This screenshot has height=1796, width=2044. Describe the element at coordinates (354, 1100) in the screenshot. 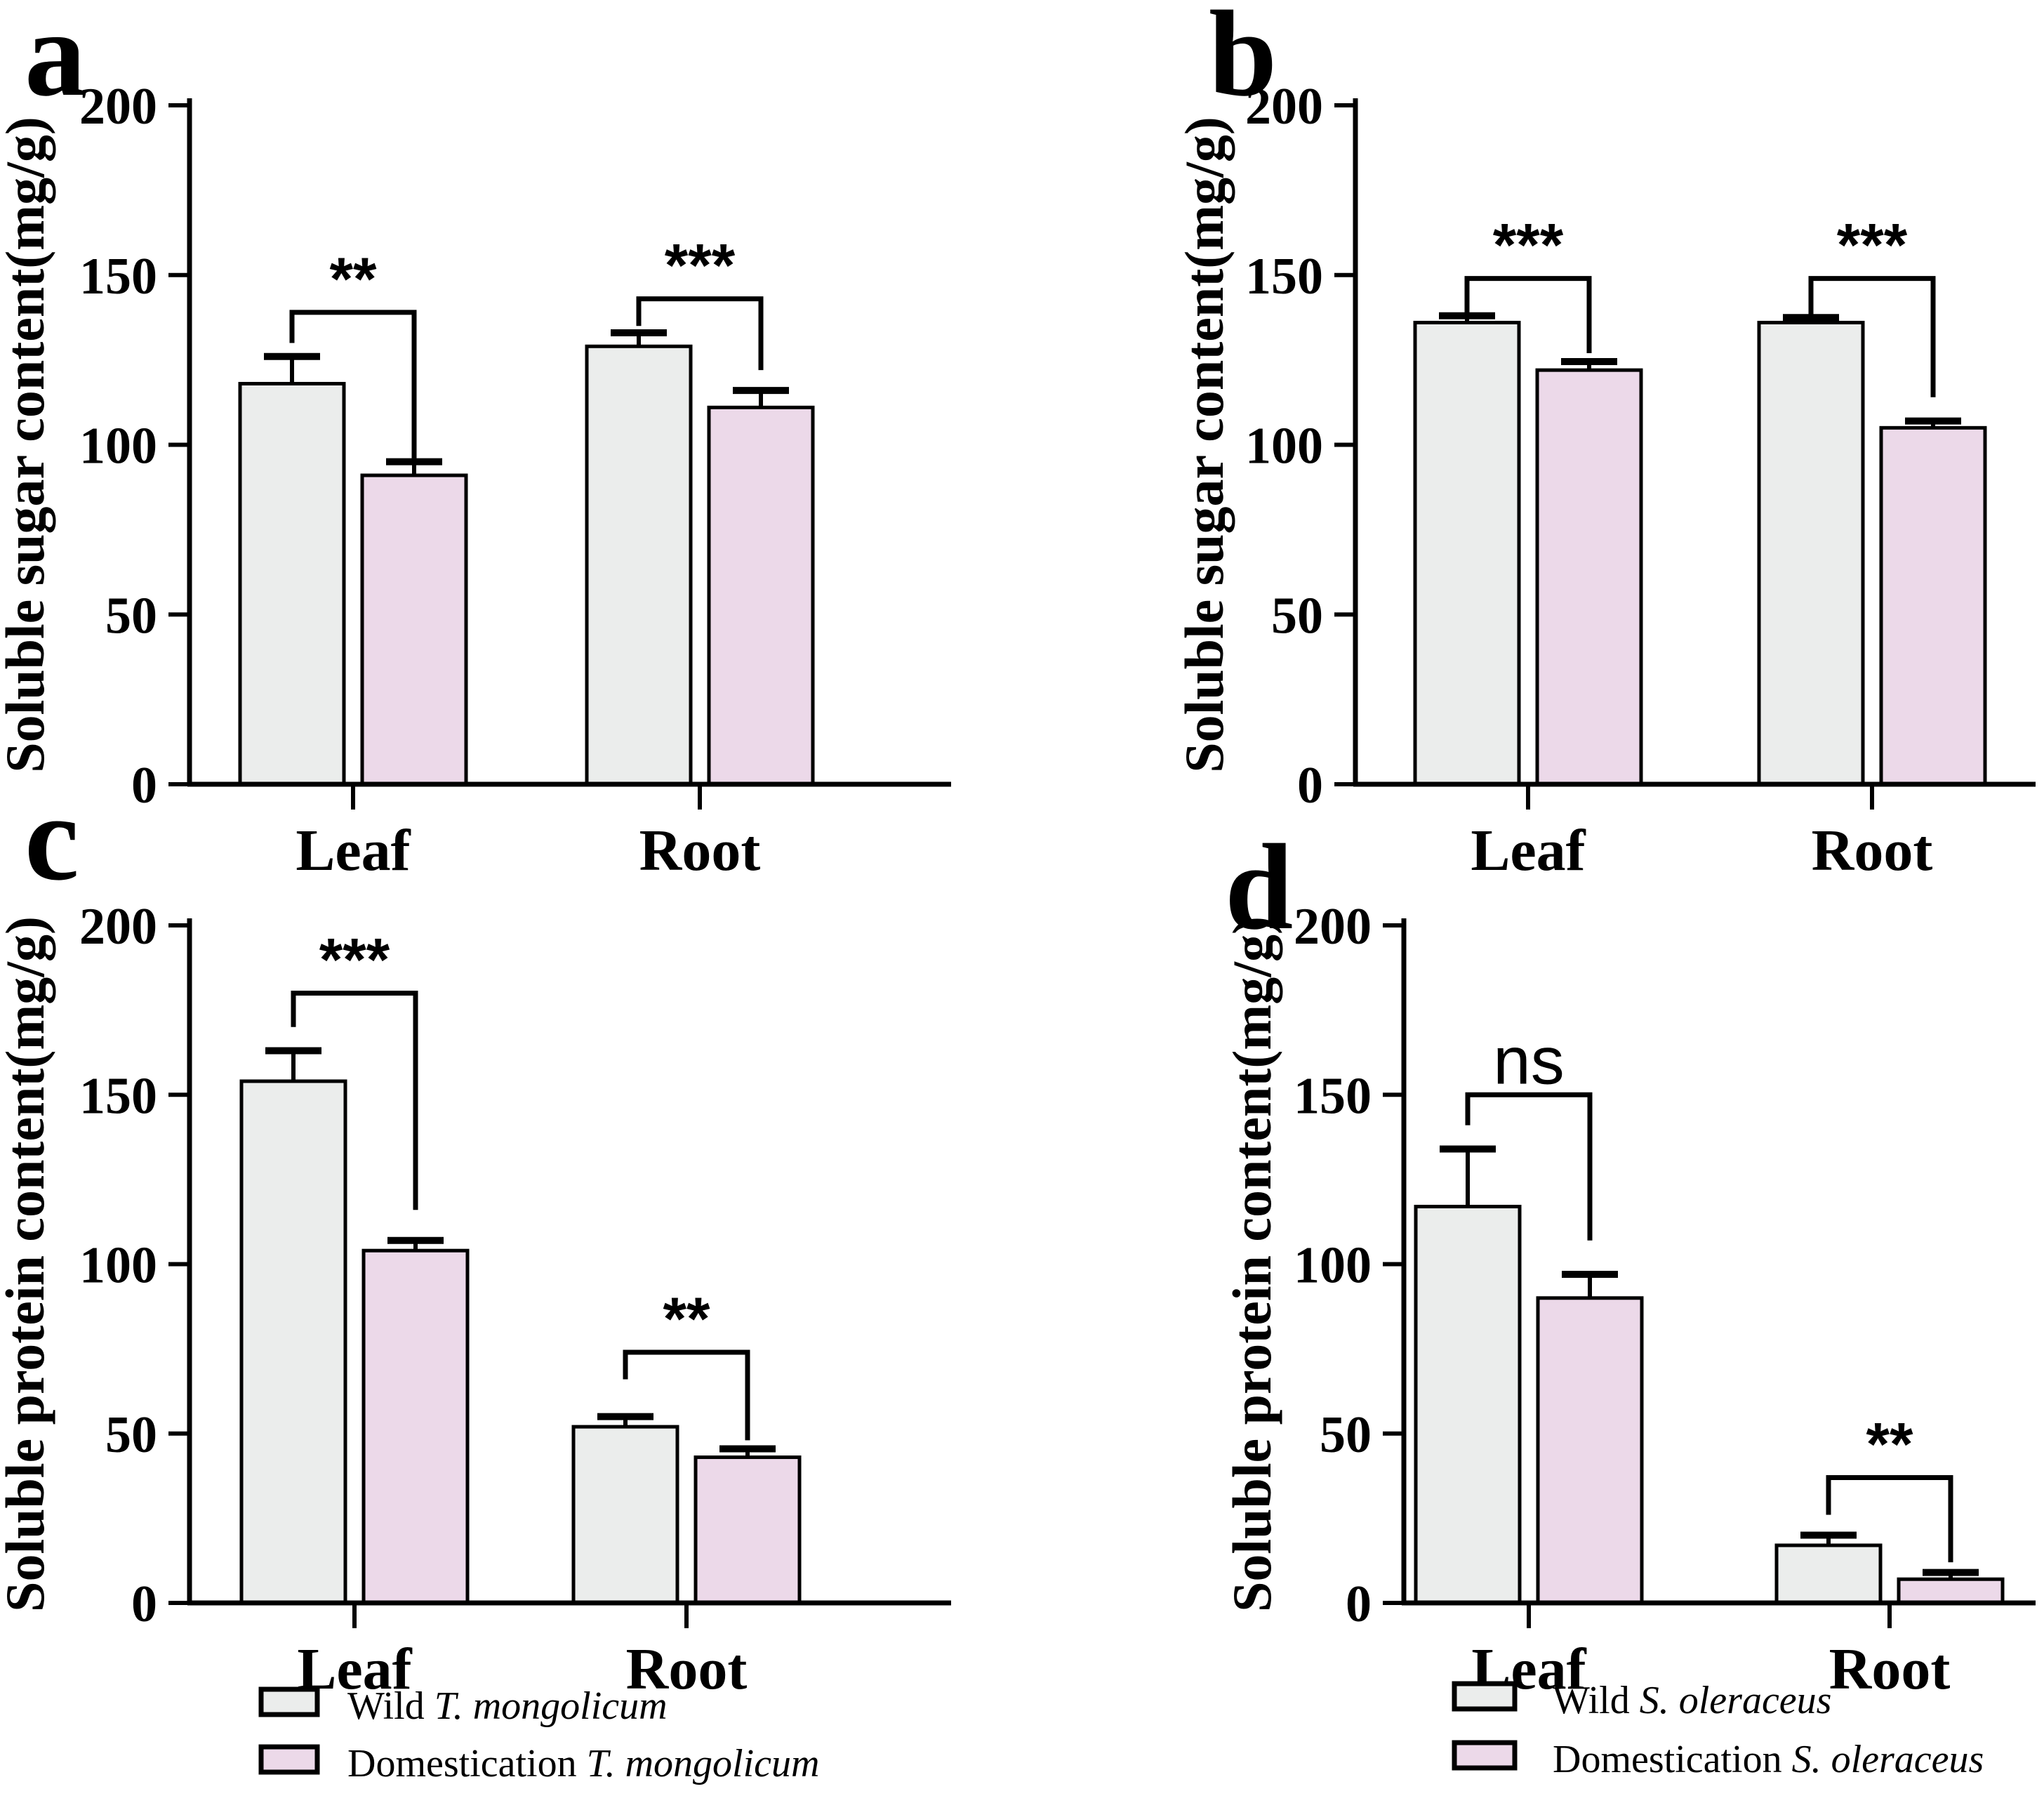

I see `sig-bracket-c-leaf` at that location.